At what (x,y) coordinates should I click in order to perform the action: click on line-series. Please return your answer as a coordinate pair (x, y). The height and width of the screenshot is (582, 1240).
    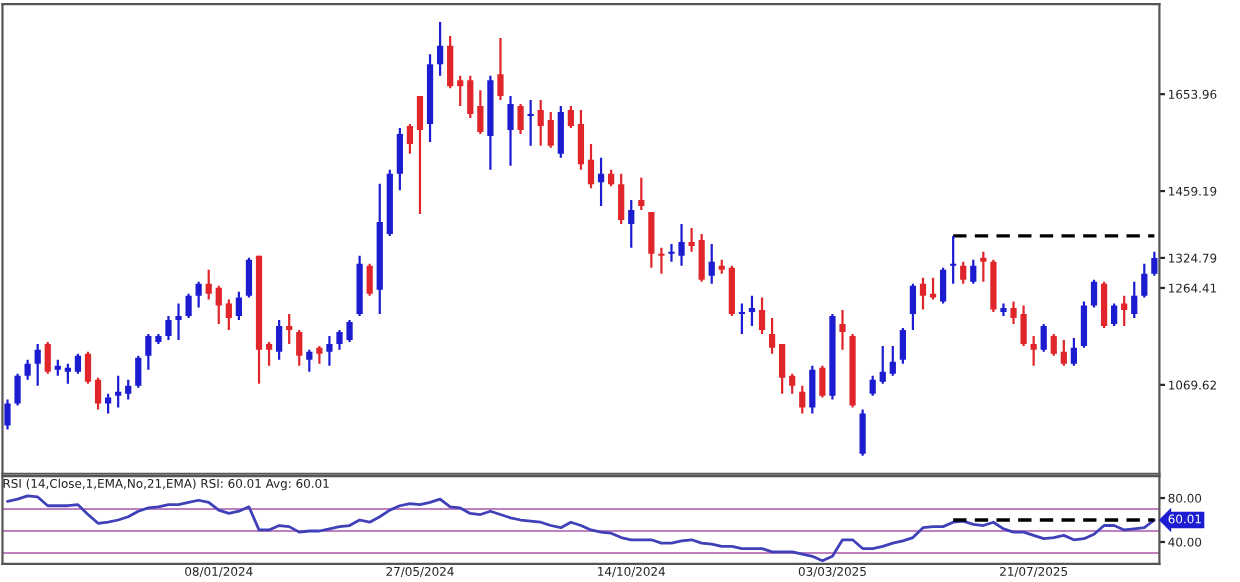
    Looking at the image, I should click on (581, 528).